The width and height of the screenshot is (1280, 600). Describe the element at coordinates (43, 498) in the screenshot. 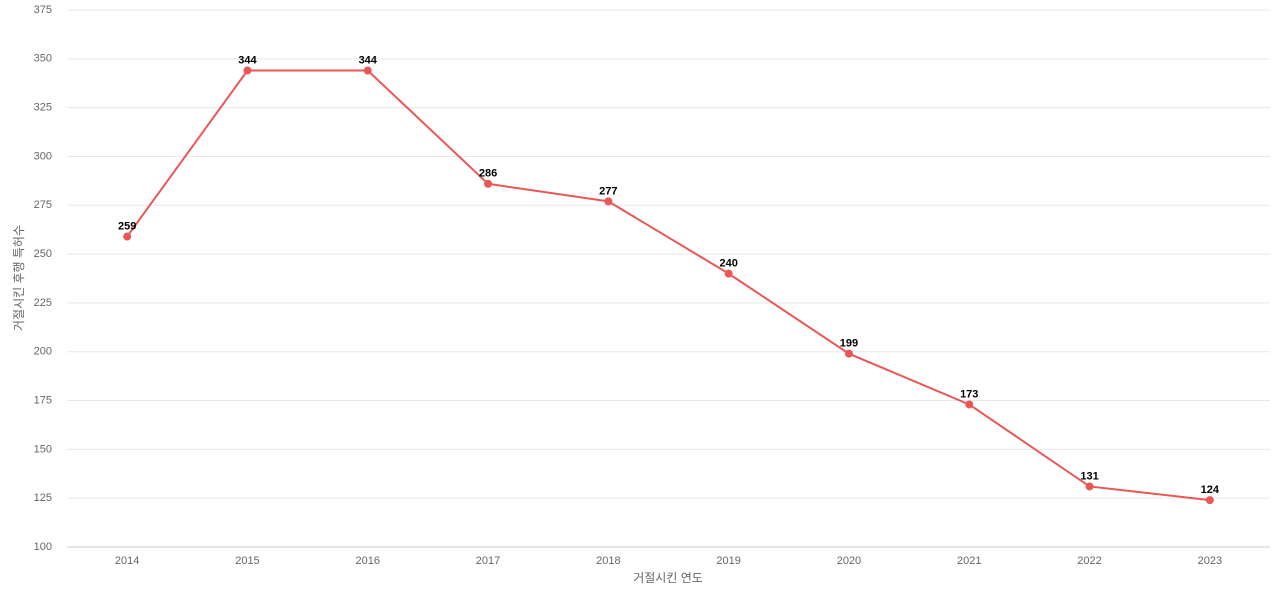

I see `y-tick-label: 125` at that location.